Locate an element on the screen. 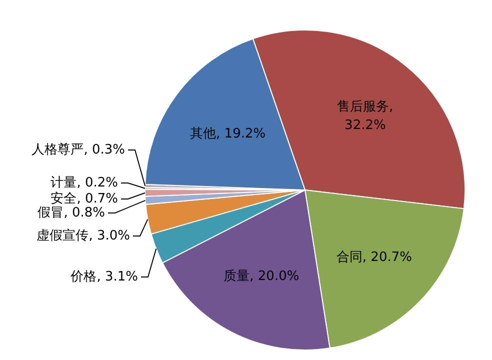  slice-label: 假冒, 0.8% is located at coordinates (71, 213).